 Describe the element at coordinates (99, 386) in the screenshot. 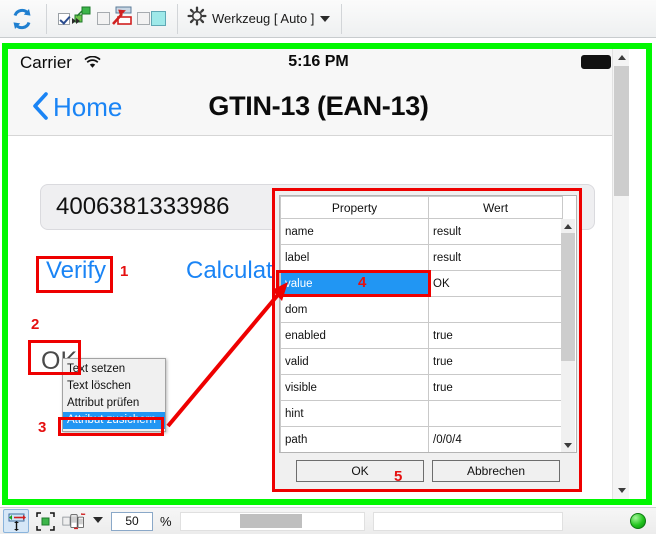

I see `context-menu-item-text-loeschen: Text löschen` at that location.